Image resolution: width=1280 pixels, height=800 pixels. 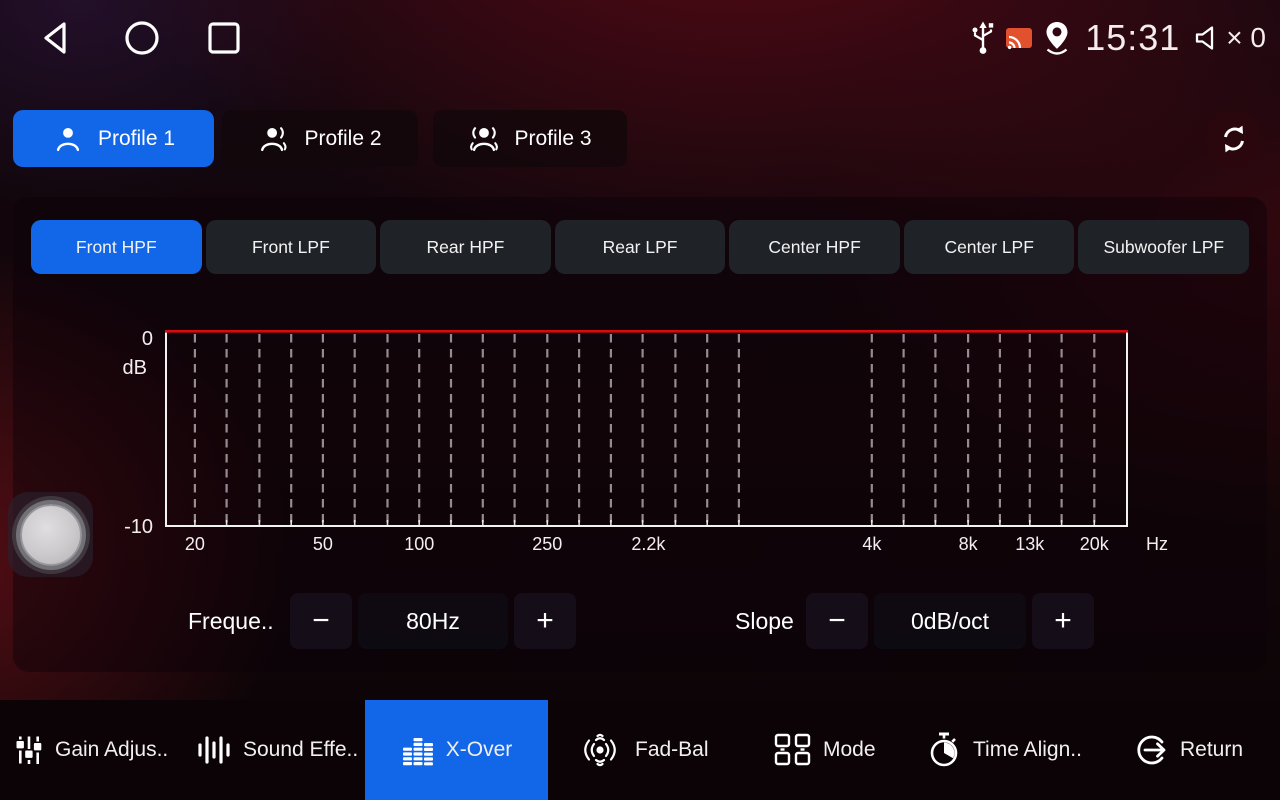 I want to click on home-button, so click(x=142, y=38).